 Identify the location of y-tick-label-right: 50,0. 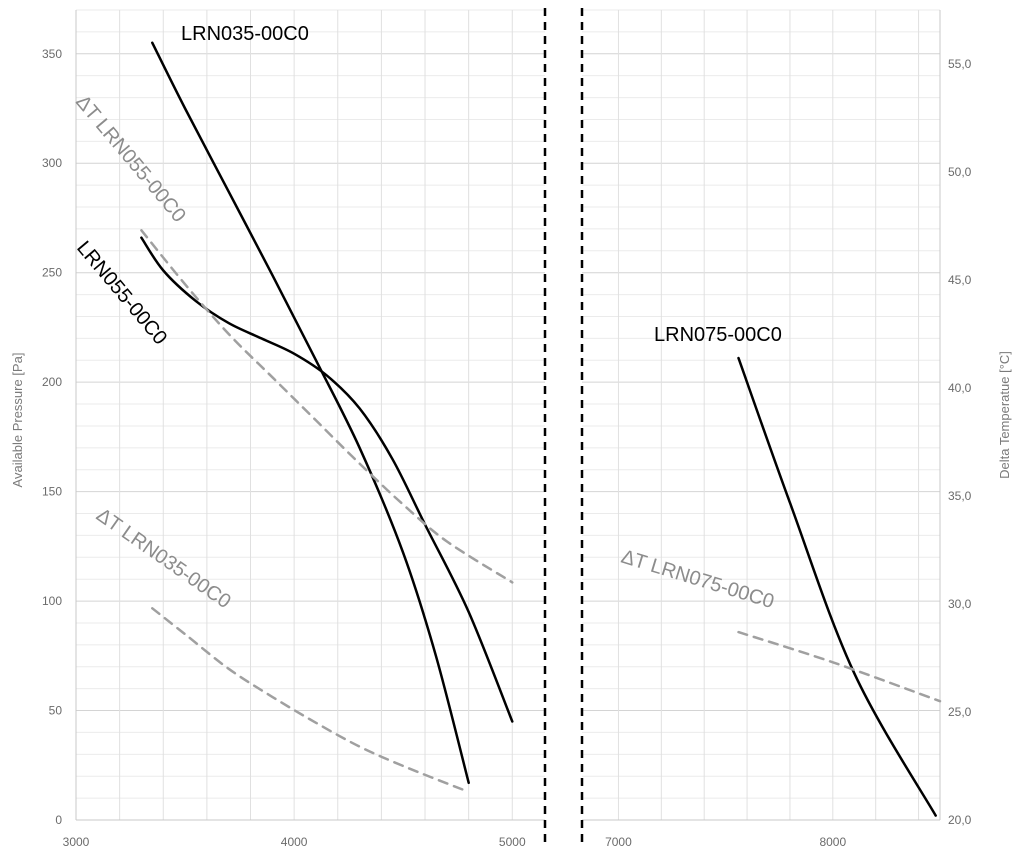
(960, 172).